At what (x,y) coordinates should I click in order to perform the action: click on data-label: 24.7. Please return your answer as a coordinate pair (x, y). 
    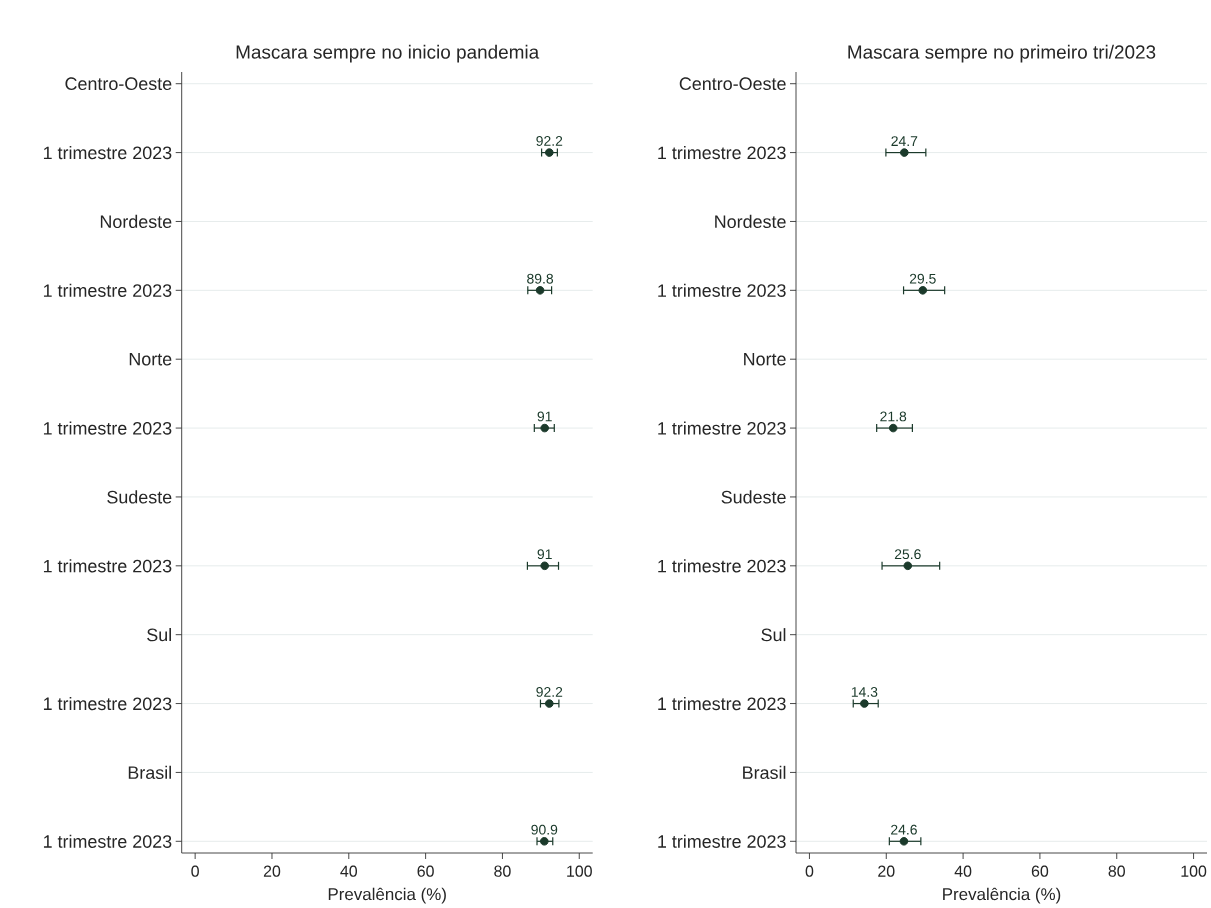
    Looking at the image, I should click on (904, 141).